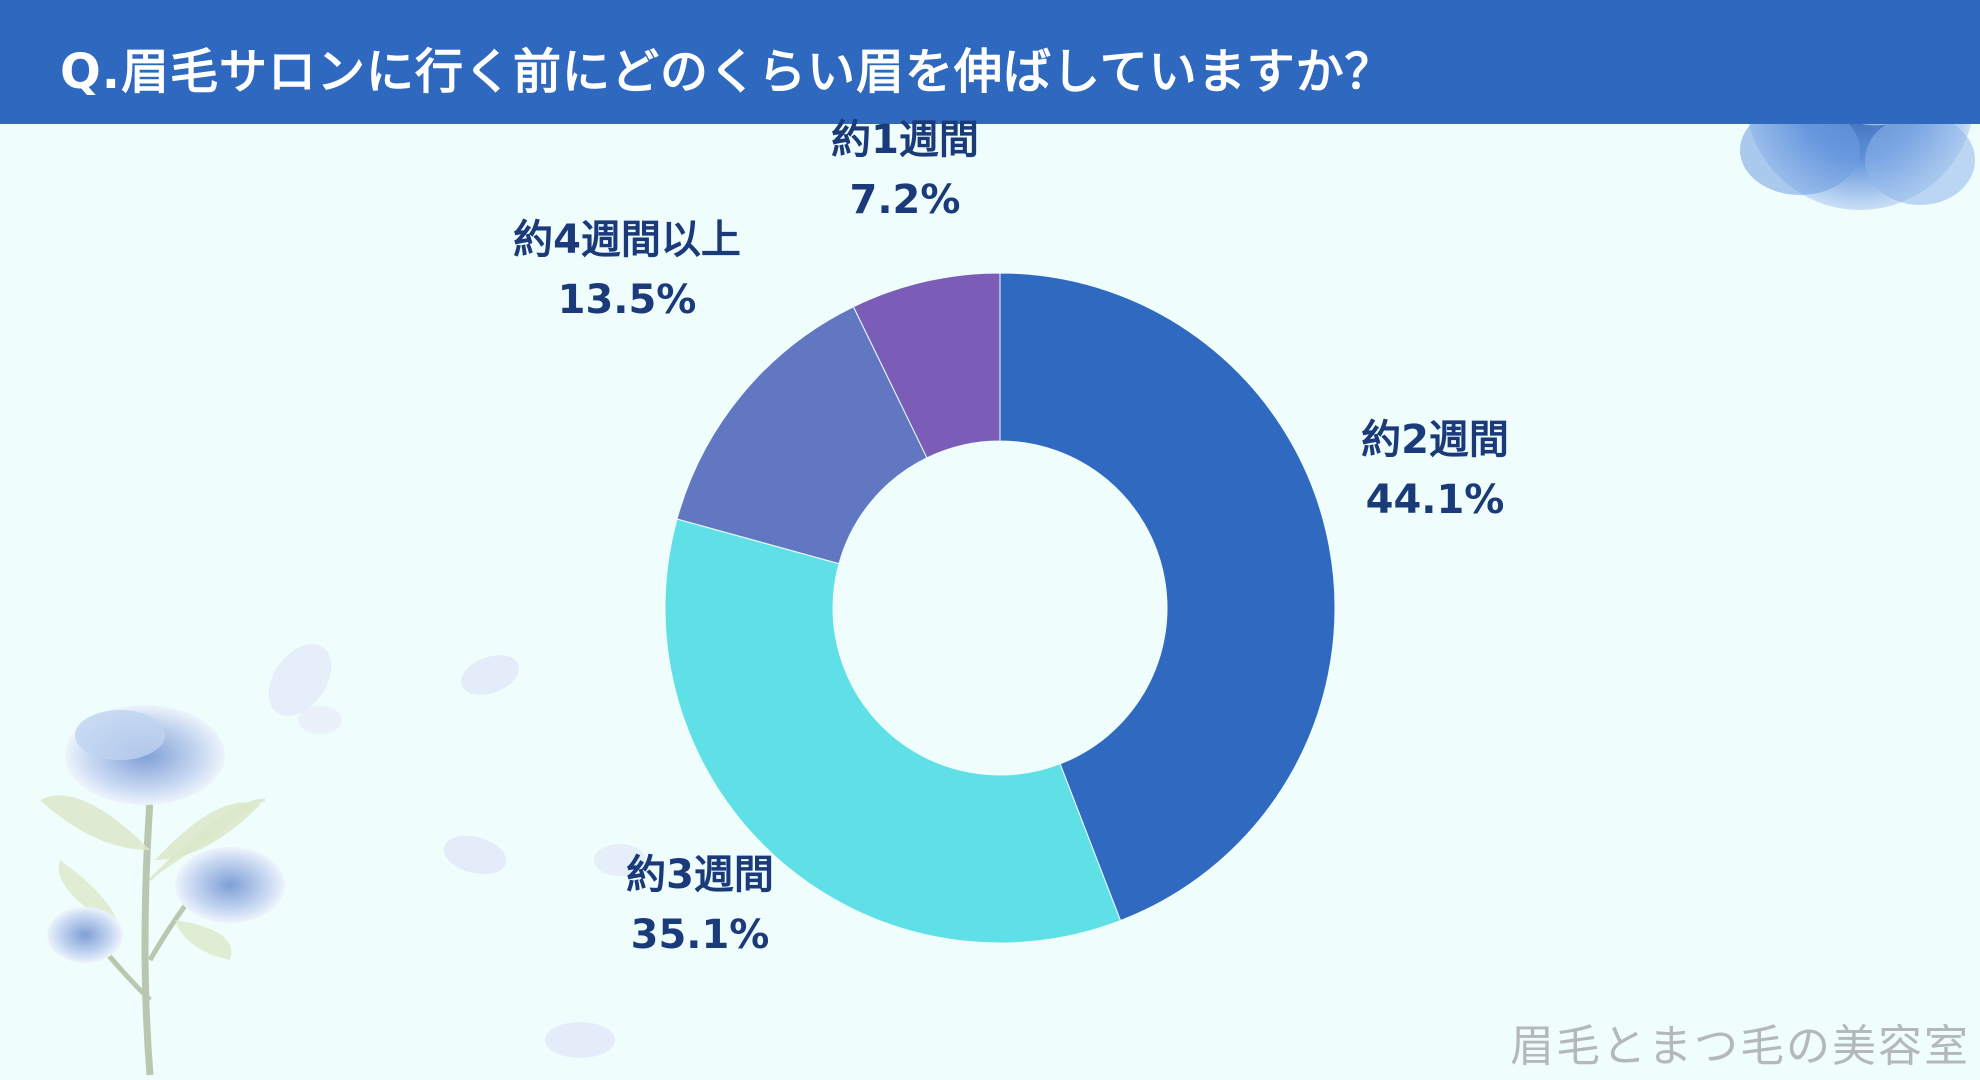 The image size is (1980, 1080). I want to click on header-bar: Q.眉毛サロンに行く前にどのくらい眉を伸ばしていますか？, so click(990, 62).